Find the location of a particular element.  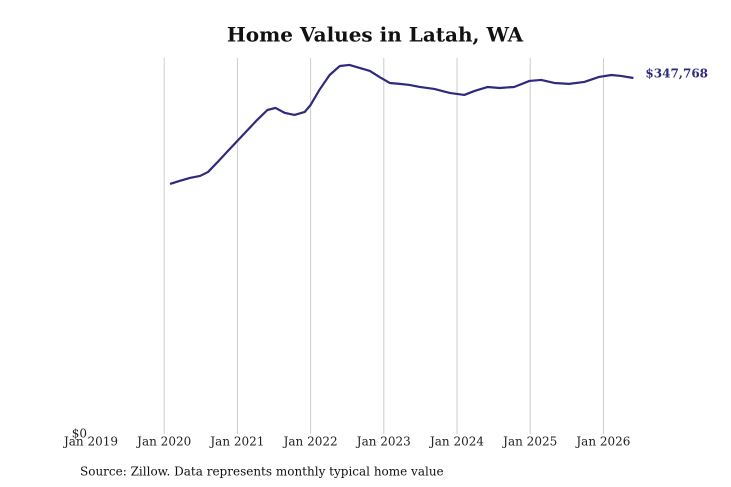

x-tick-label: Jan 2021 is located at coordinates (236, 442).